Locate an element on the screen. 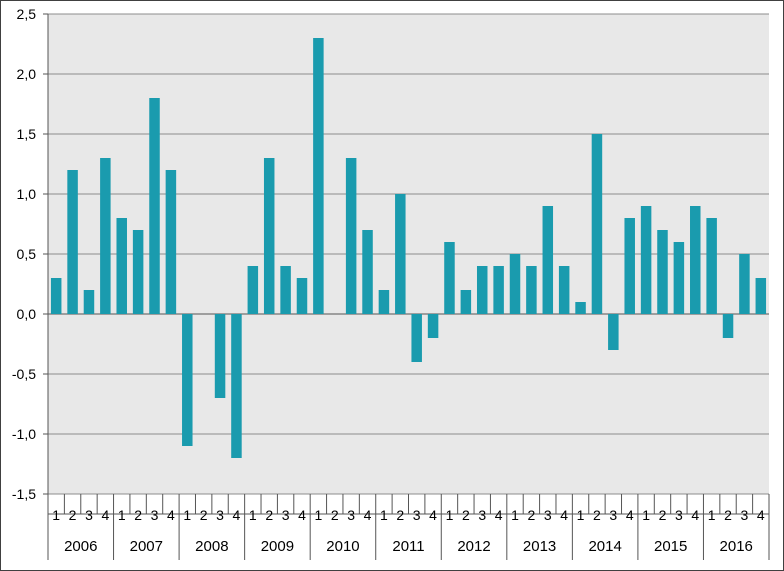 This screenshot has height=571, width=784. y-tick-label: -1,0 is located at coordinates (24, 434).